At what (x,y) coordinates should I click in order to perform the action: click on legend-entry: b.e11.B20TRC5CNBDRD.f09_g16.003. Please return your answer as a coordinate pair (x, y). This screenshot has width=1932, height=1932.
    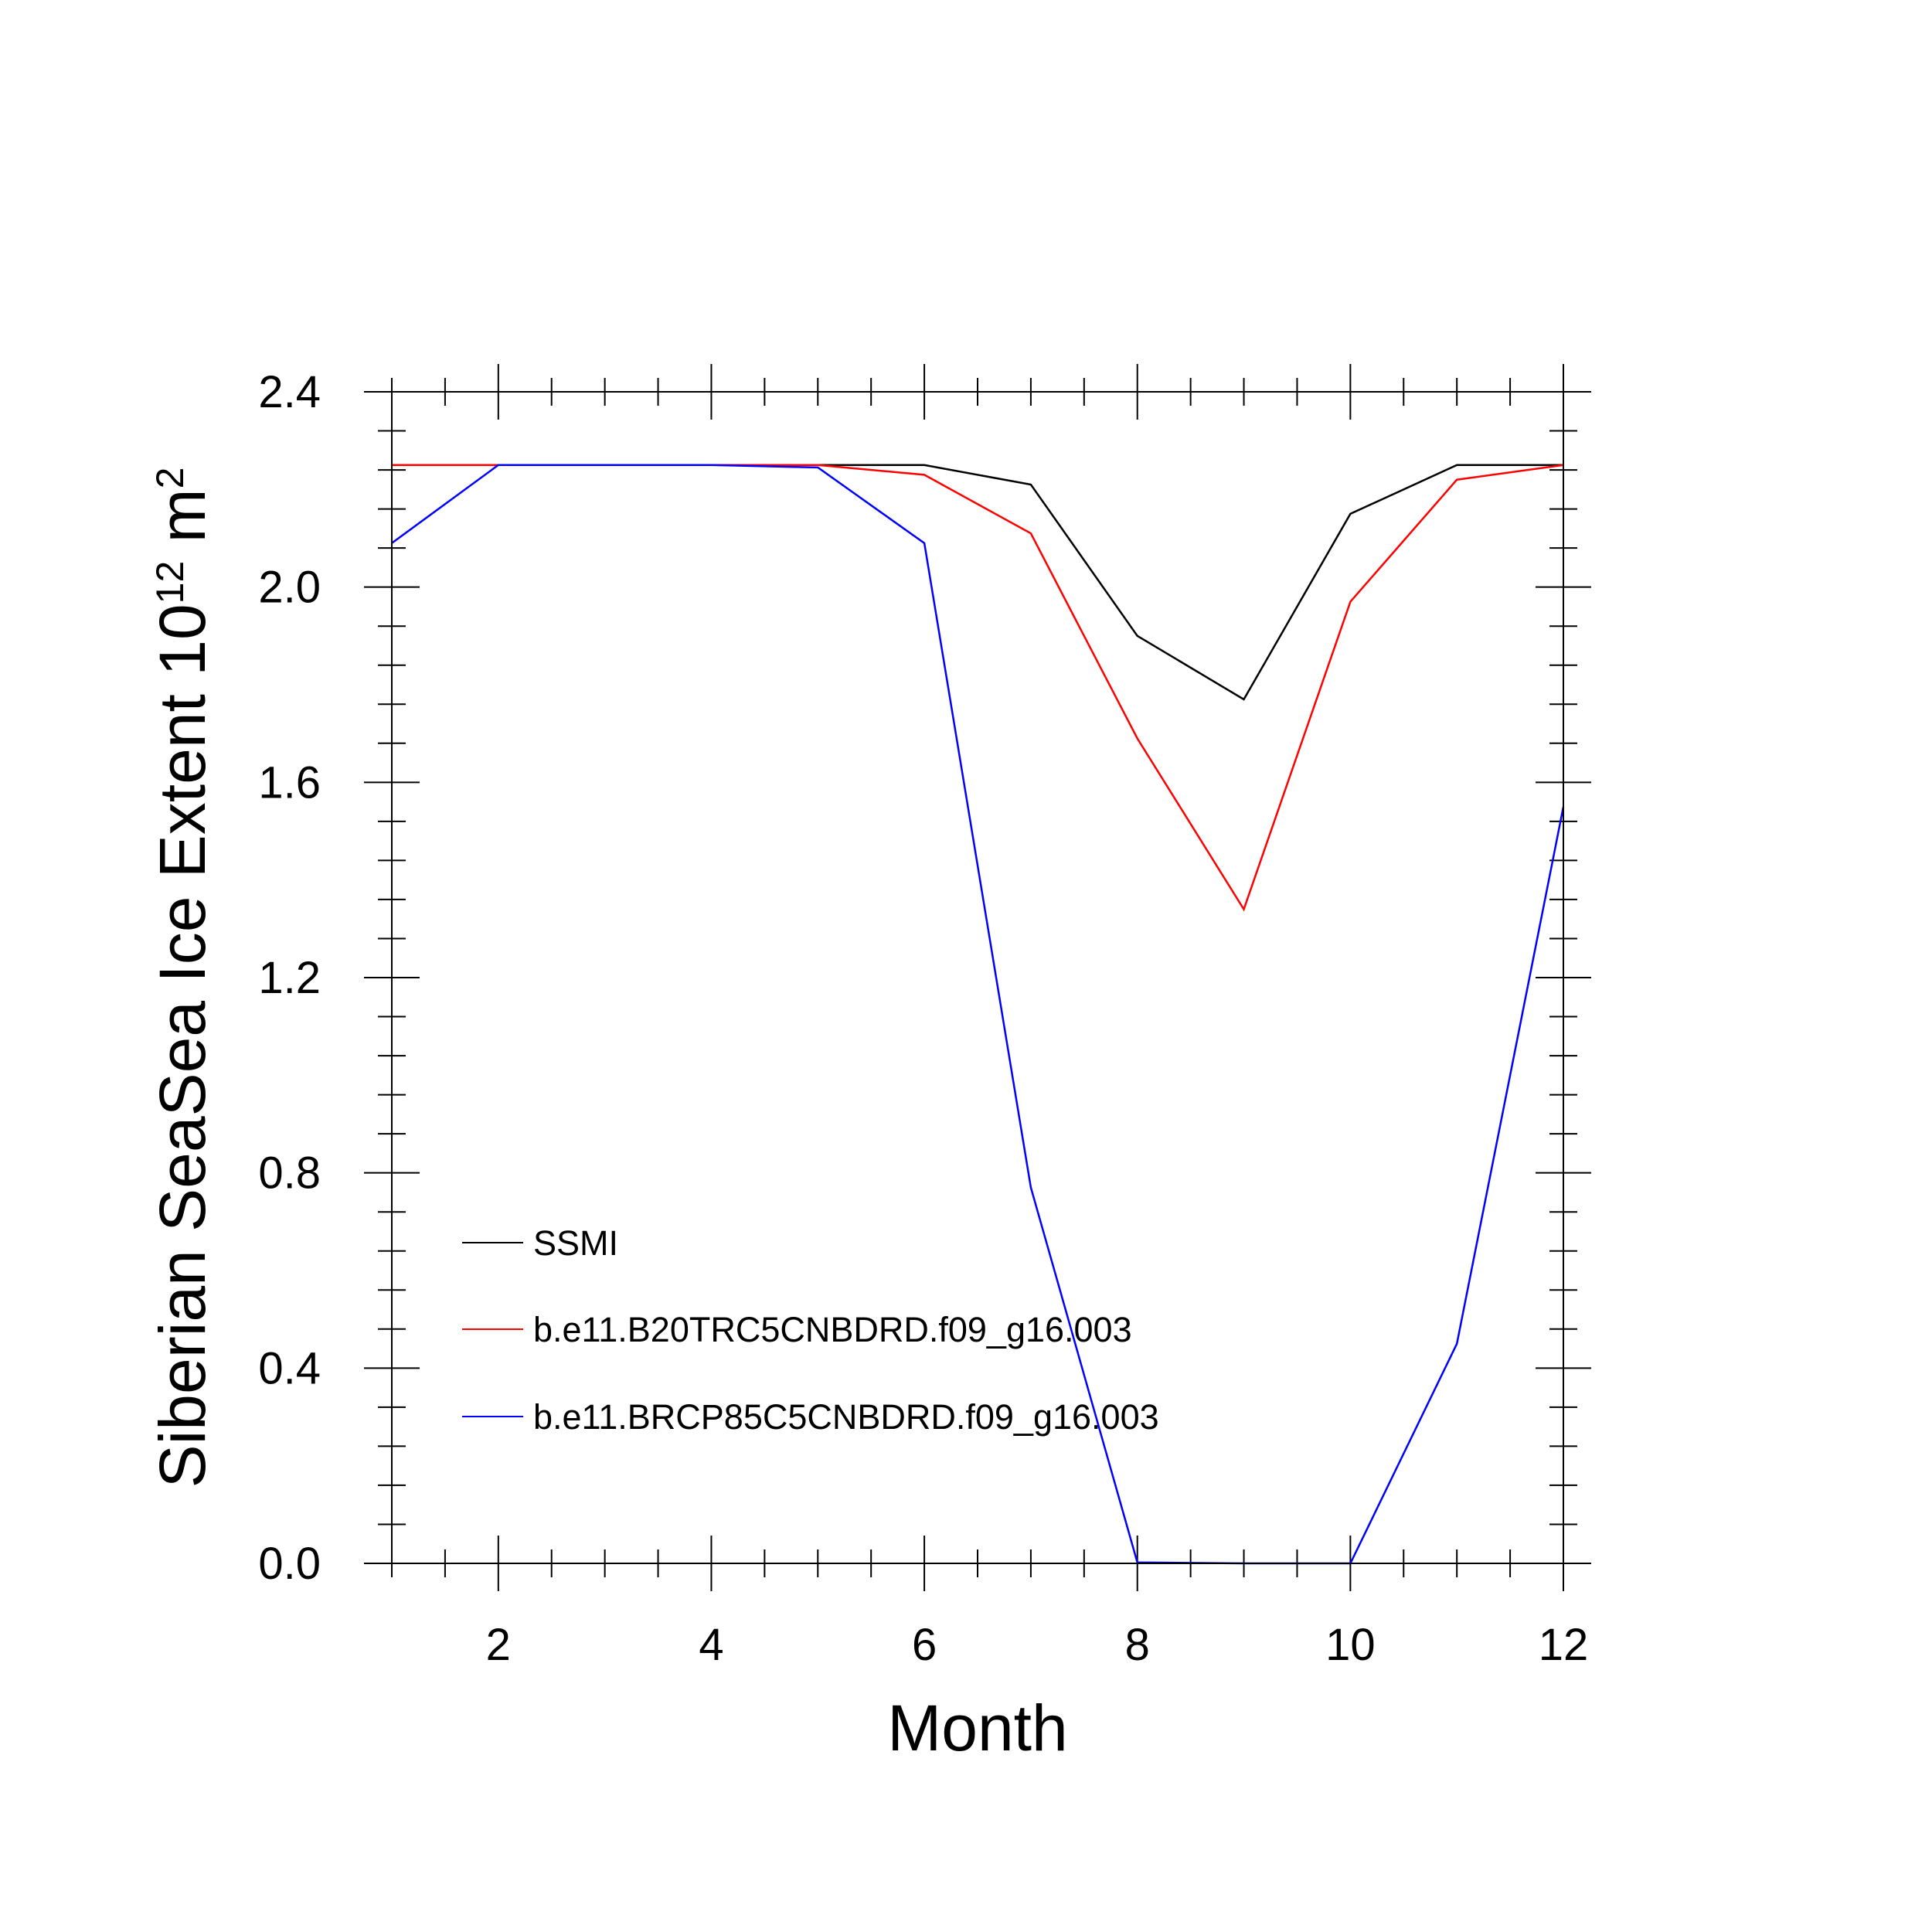
    Looking at the image, I should click on (797, 1329).